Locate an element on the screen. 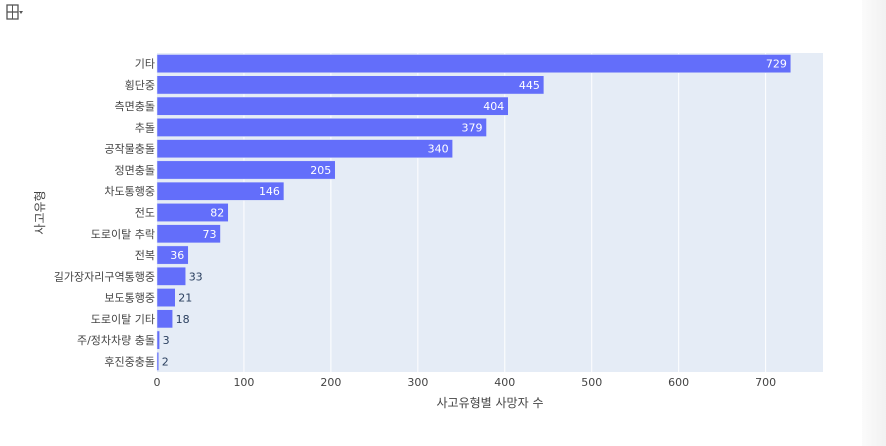  y-tick-label: 전도 is located at coordinates (145, 213).